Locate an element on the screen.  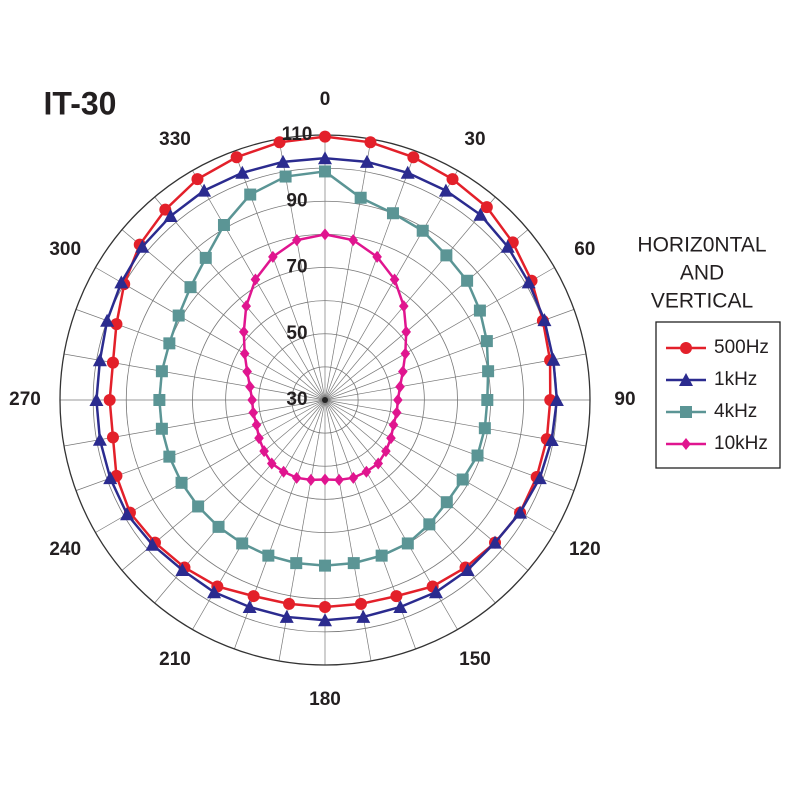
legend-label: 500Hz is located at coordinates (741, 347).